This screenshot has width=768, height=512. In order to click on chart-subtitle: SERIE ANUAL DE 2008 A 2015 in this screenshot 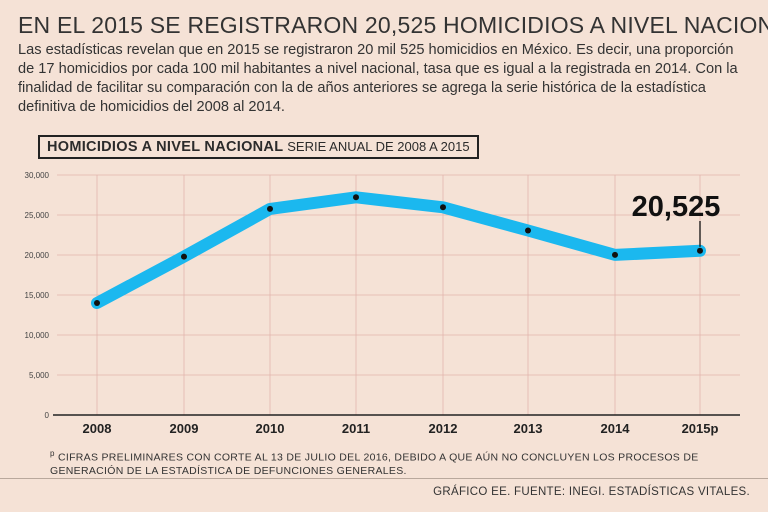, I will do `click(378, 146)`.